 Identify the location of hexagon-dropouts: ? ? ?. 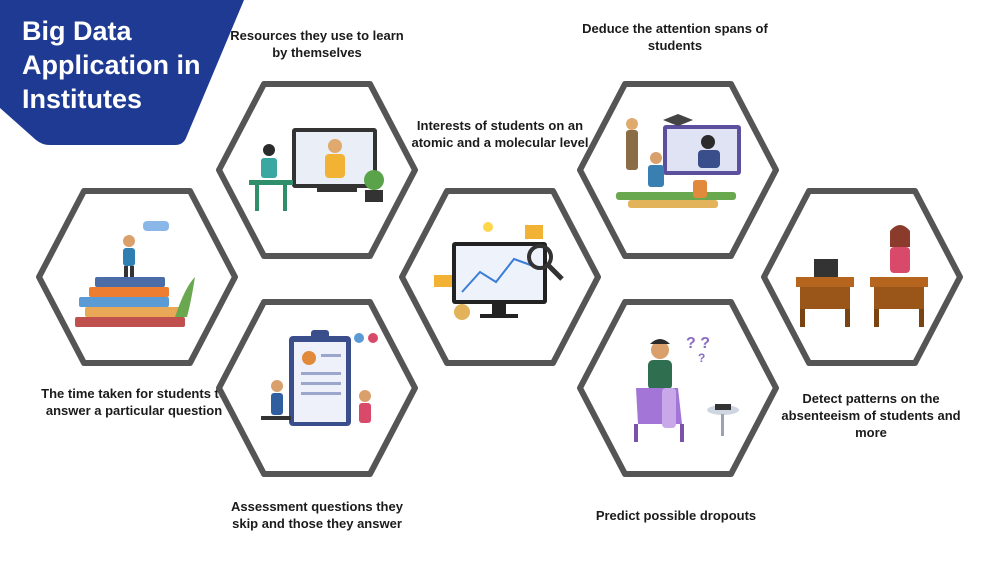
(678, 388).